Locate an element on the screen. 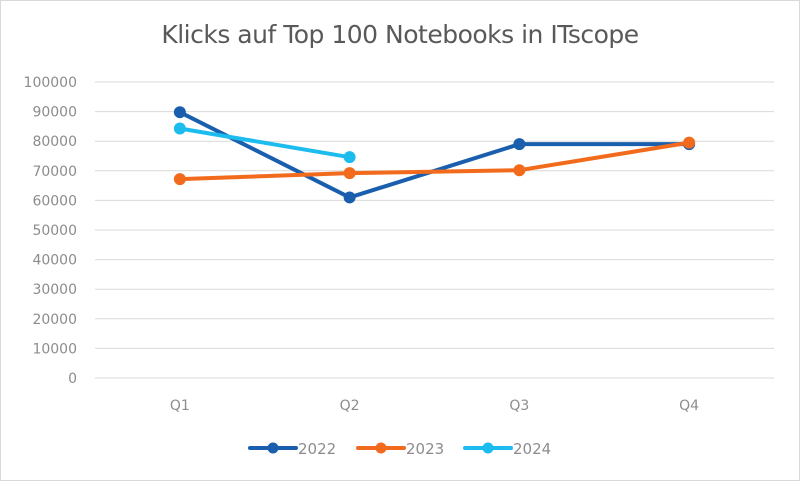 Image resolution: width=800 pixels, height=481 pixels. x-tick-label: Q3 is located at coordinates (519, 406).